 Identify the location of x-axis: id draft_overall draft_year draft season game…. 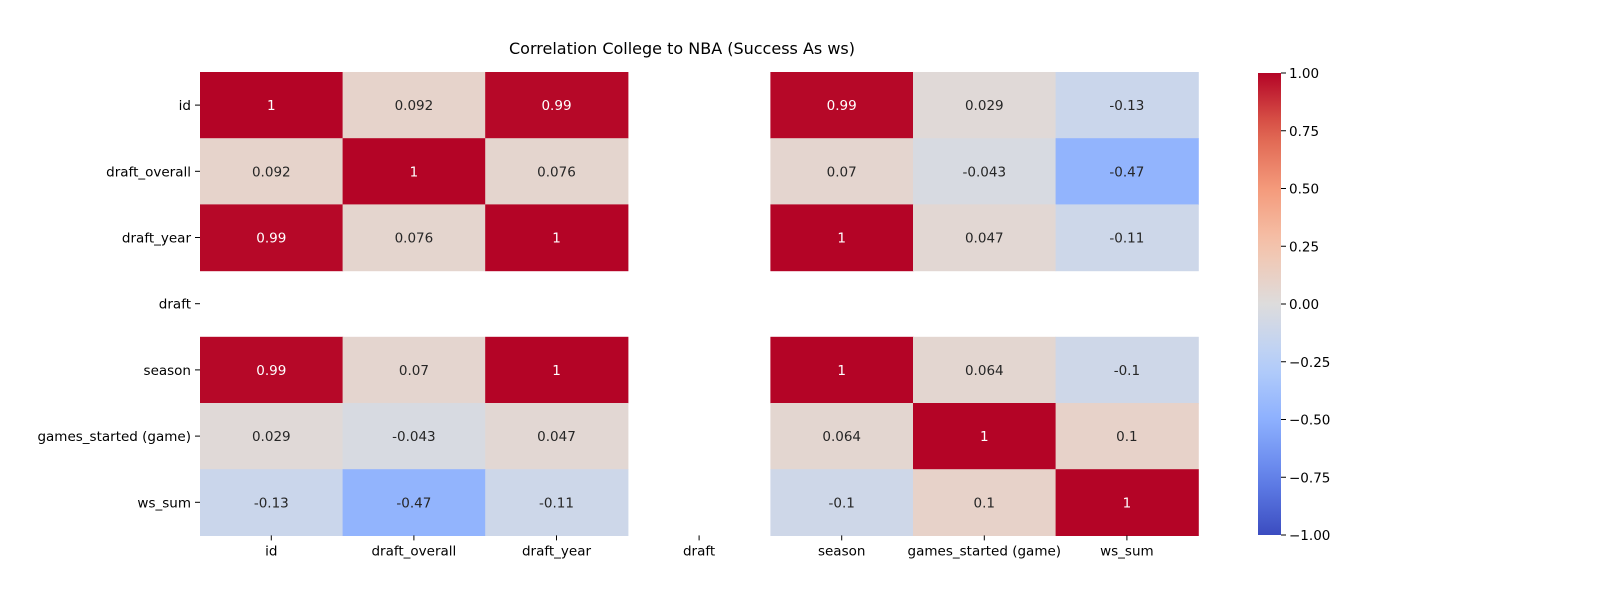
(709, 547).